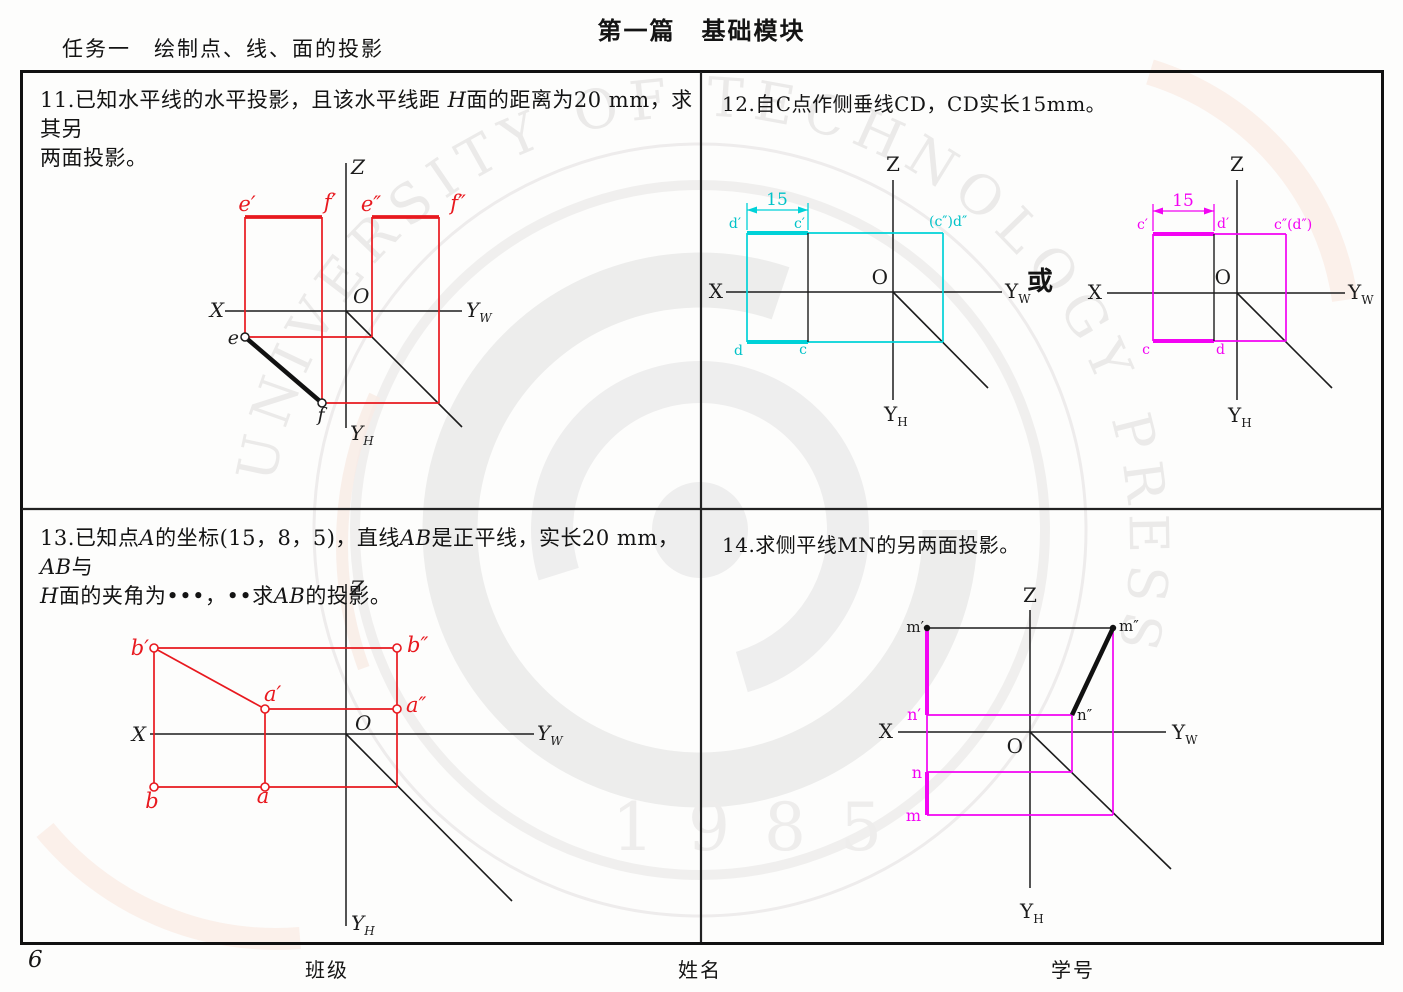  What do you see at coordinates (360, 552) in the screenshot?
I see `problem-13-line1: 13.已知点A的坐标(15，8，5)，直线AB是正平线，实长20 mm，AB与` at bounding box center [360, 552].